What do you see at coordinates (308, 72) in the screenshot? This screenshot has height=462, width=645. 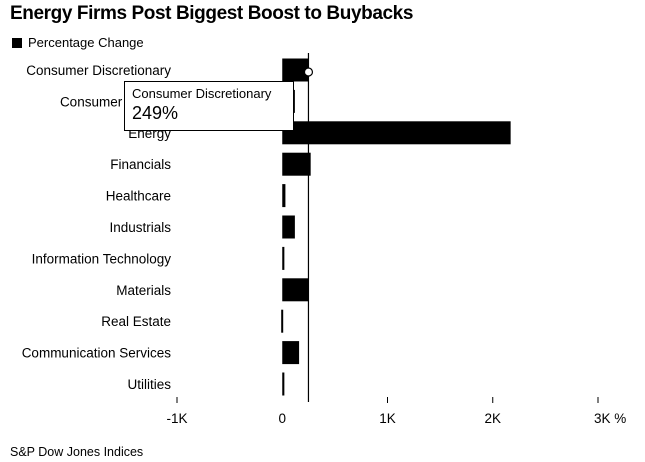 I see `hover-marker` at bounding box center [308, 72].